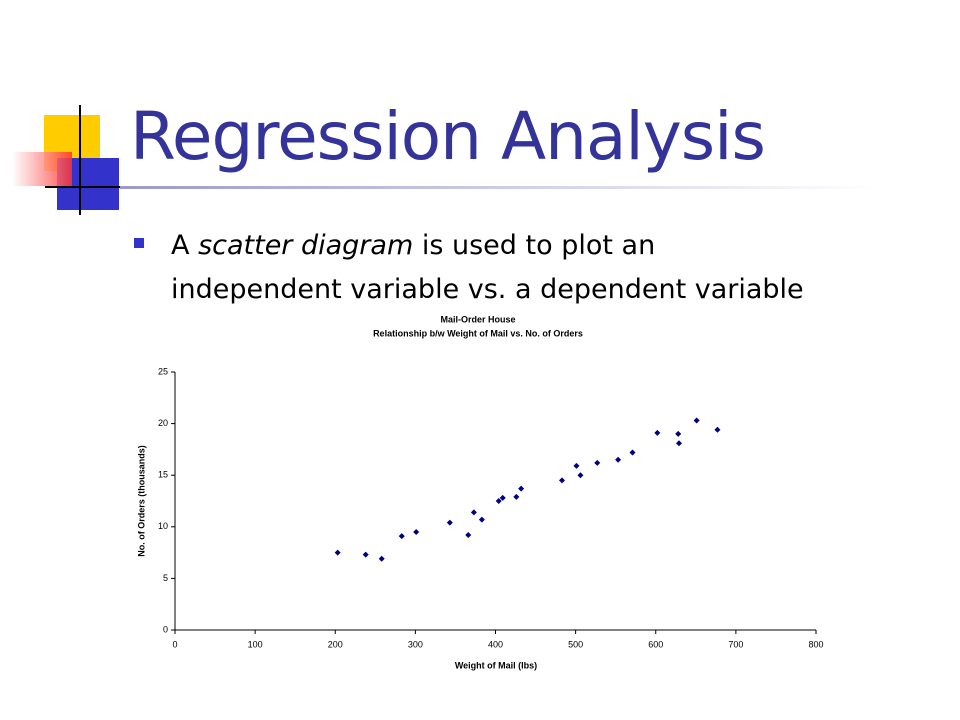 This screenshot has width=960, height=720. I want to click on x-tick-label: 500, so click(575, 644).